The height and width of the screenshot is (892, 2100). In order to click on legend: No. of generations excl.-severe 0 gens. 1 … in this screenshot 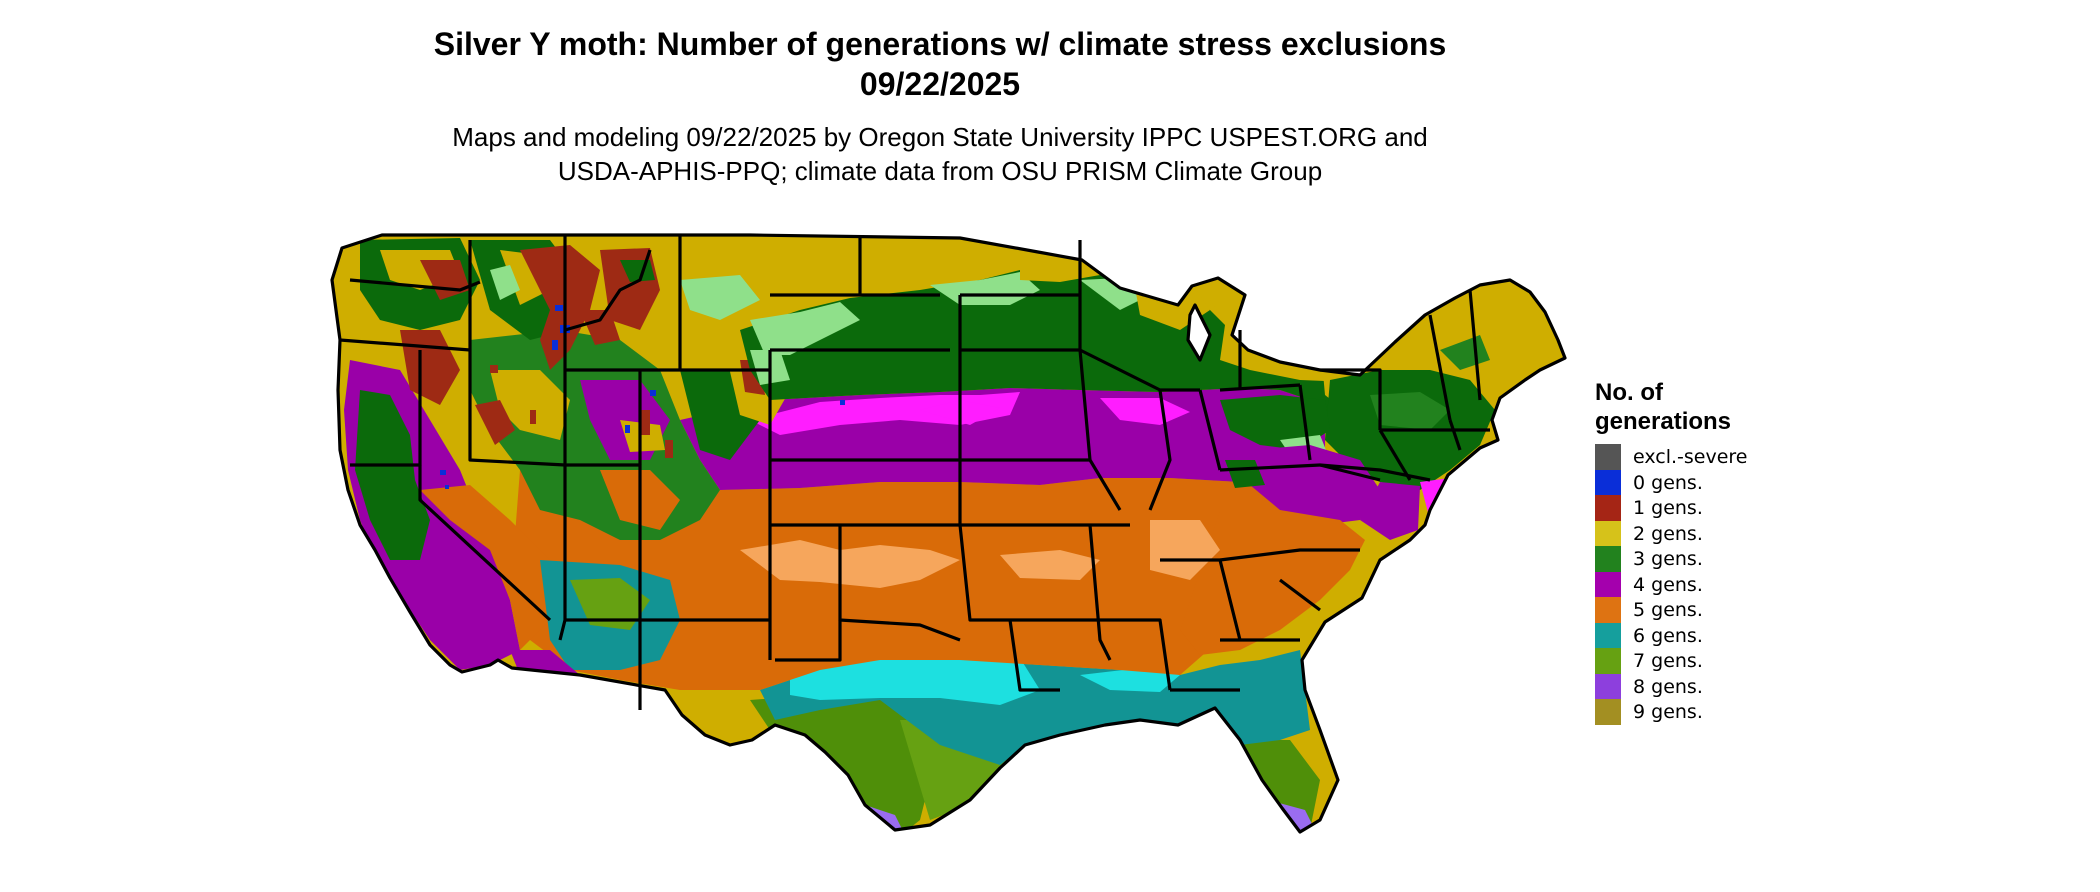, I will do `click(1715, 551)`.